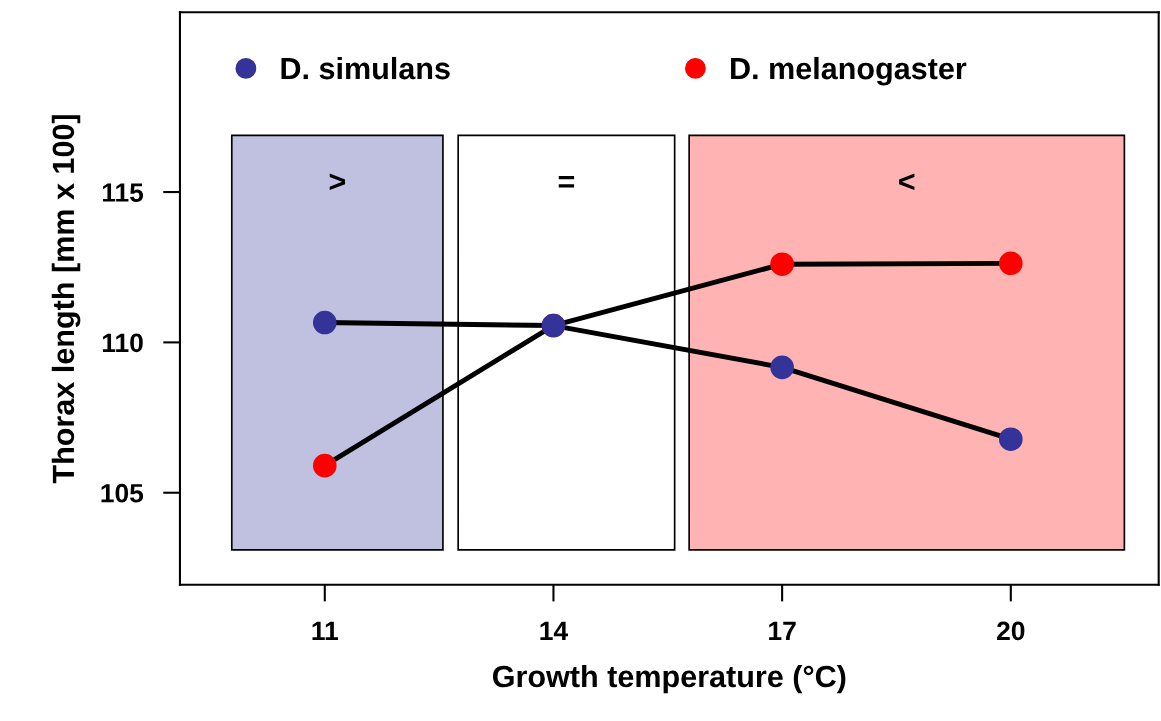 The image size is (1161, 721). I want to click on y-tick-label: 110, so click(122, 343).